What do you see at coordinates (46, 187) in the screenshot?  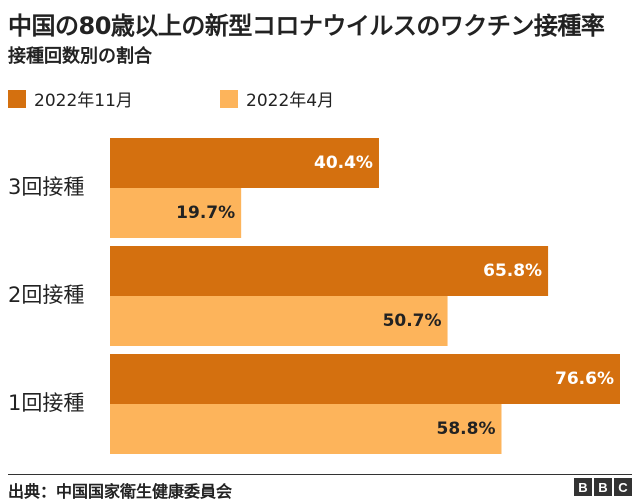 I see `category-label: 3回接種` at bounding box center [46, 187].